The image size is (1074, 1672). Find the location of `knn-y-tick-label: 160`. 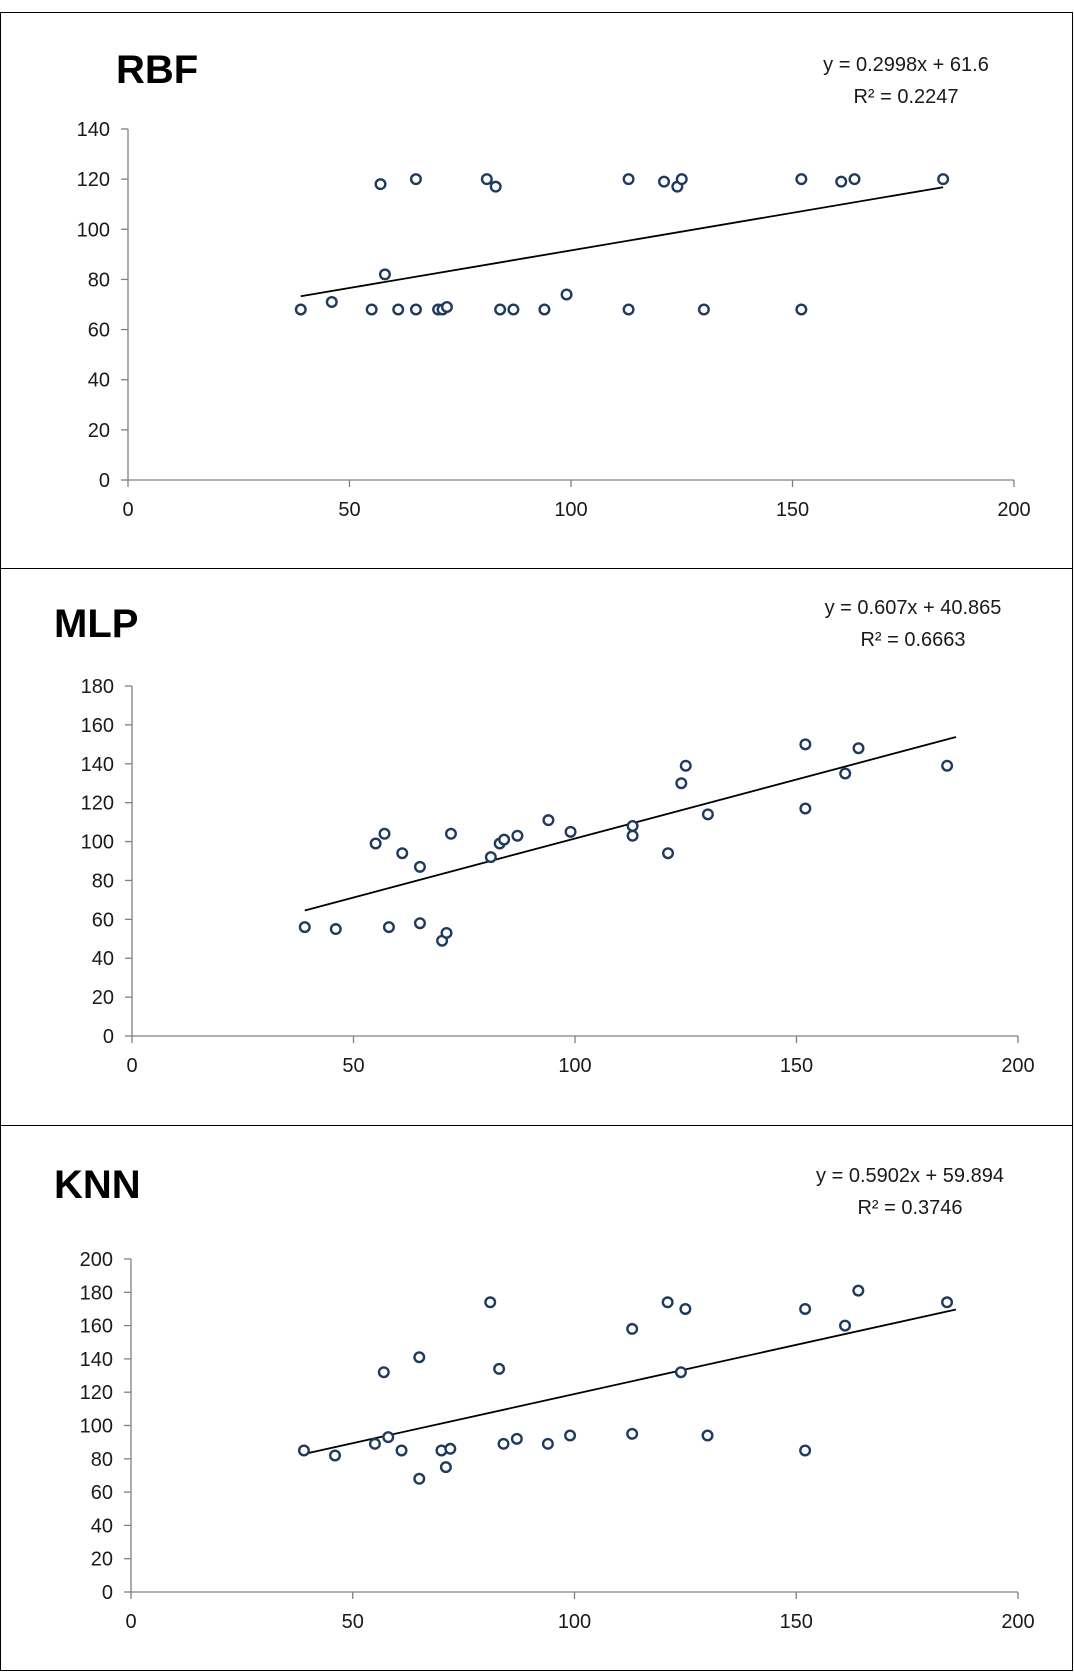

knn-y-tick-label: 160 is located at coordinates (96, 1327).